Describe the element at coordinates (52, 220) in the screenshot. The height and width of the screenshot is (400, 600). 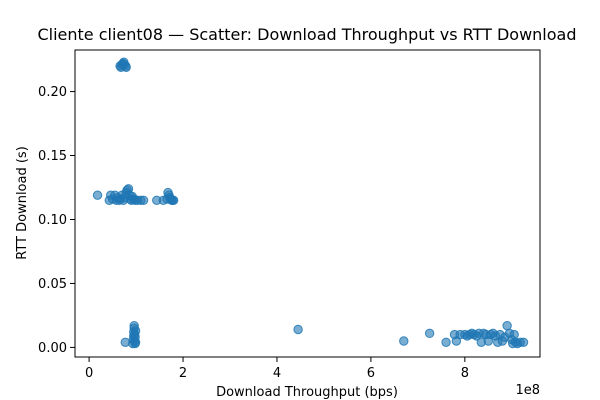
I see `y-tick-label: 0.10` at that location.